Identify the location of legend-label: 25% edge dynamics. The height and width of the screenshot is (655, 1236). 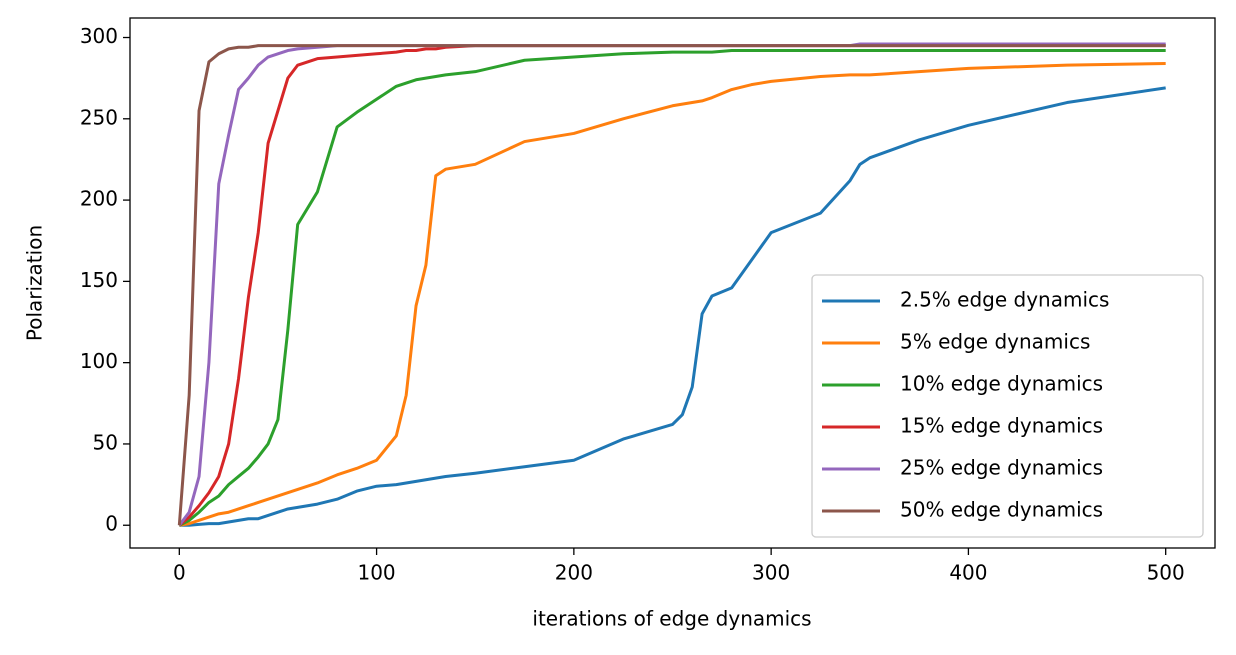
(1001, 468).